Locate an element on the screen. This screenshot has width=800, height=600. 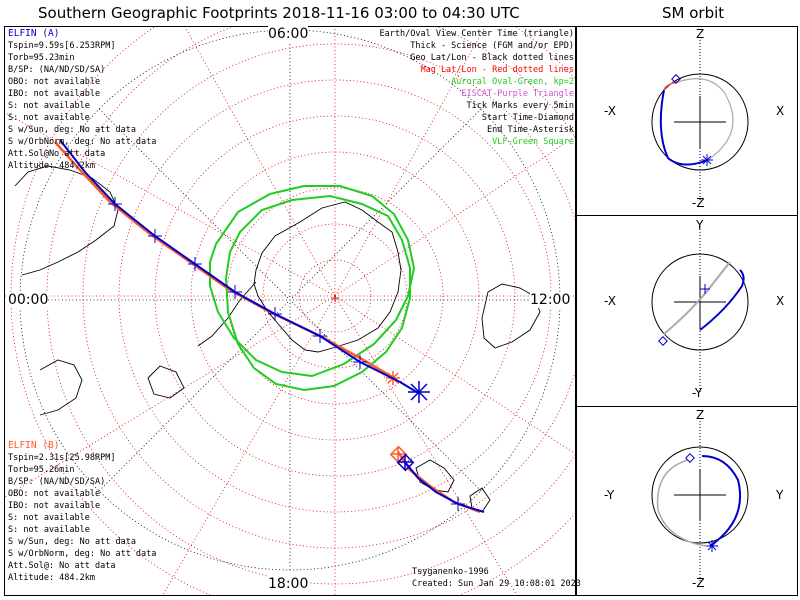
elfin-a-line: S w/OrbNorm, deg: No att data is located at coordinates (82, 142).